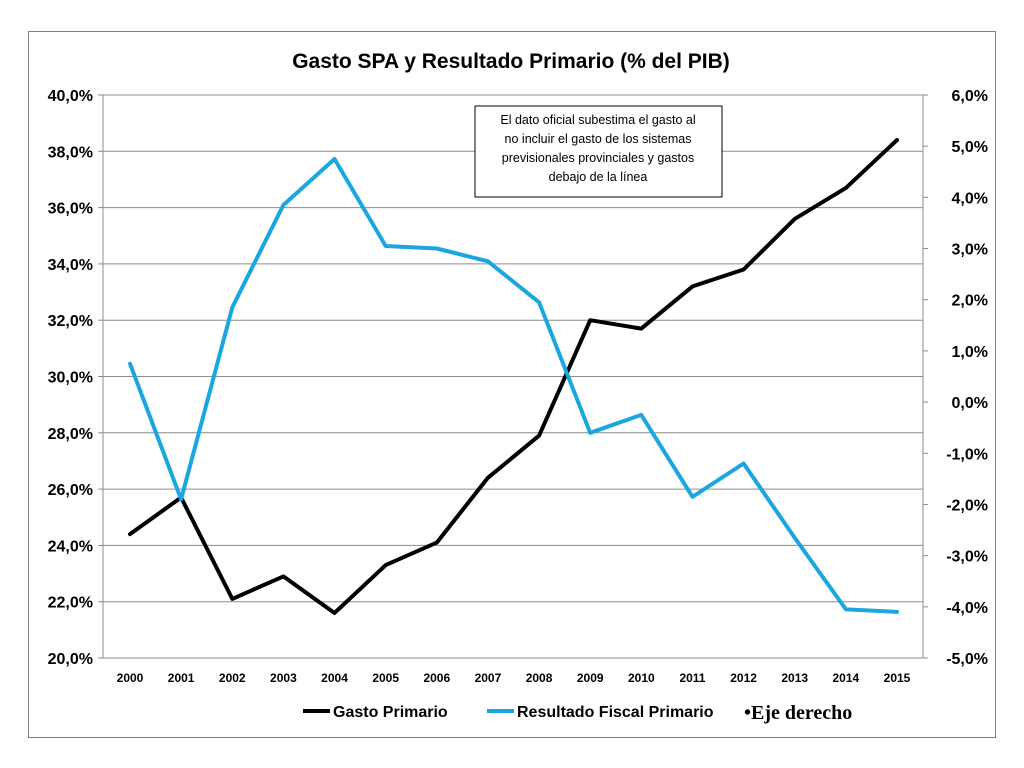 The height and width of the screenshot is (768, 1024). What do you see at coordinates (70, 321) in the screenshot?
I see `left-tick-label: 32,0%` at bounding box center [70, 321].